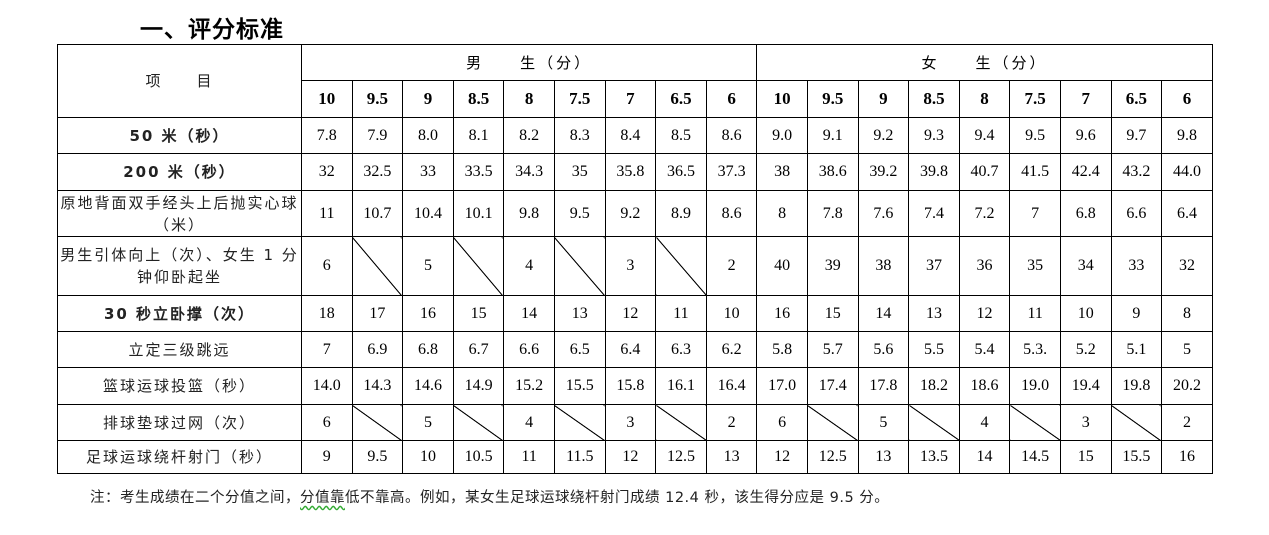  What do you see at coordinates (1035, 349) in the screenshot?
I see `female-value-cell: 5.3.` at bounding box center [1035, 349].